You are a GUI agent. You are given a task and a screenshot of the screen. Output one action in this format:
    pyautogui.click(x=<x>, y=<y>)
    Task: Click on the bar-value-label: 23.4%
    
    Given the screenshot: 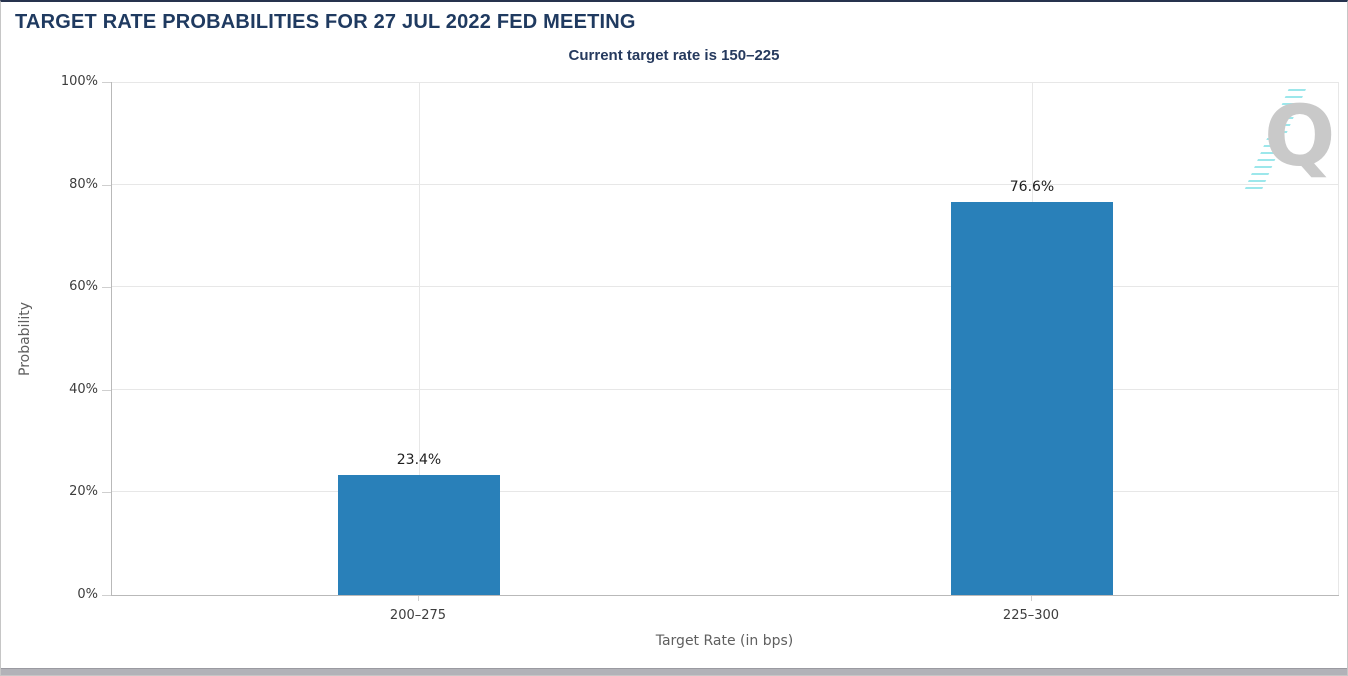 What is the action you would take?
    pyautogui.click(x=419, y=460)
    